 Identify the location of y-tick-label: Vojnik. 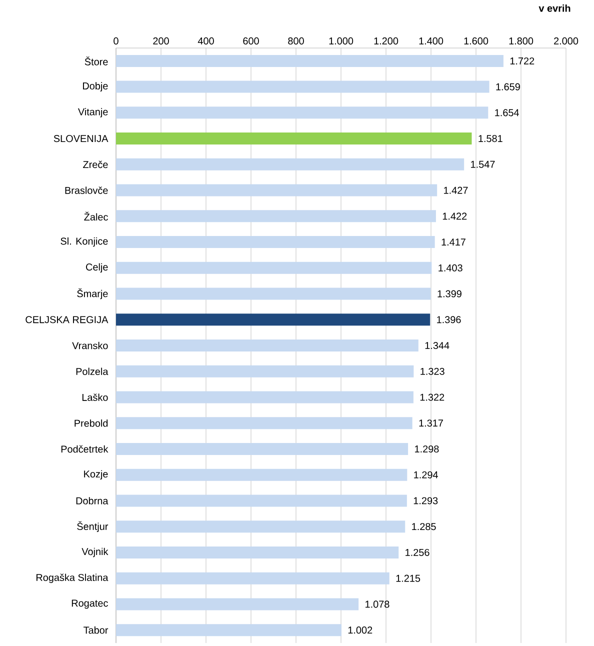
(95, 553).